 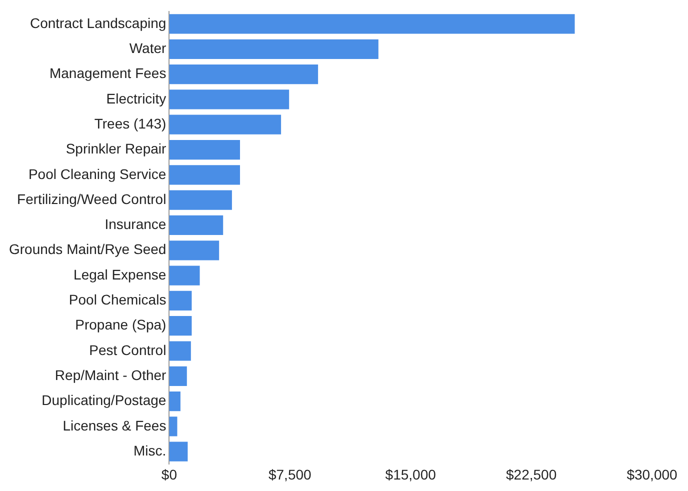 What do you see at coordinates (117, 300) in the screenshot?
I see `y-tick-label: Pool Chemicals` at bounding box center [117, 300].